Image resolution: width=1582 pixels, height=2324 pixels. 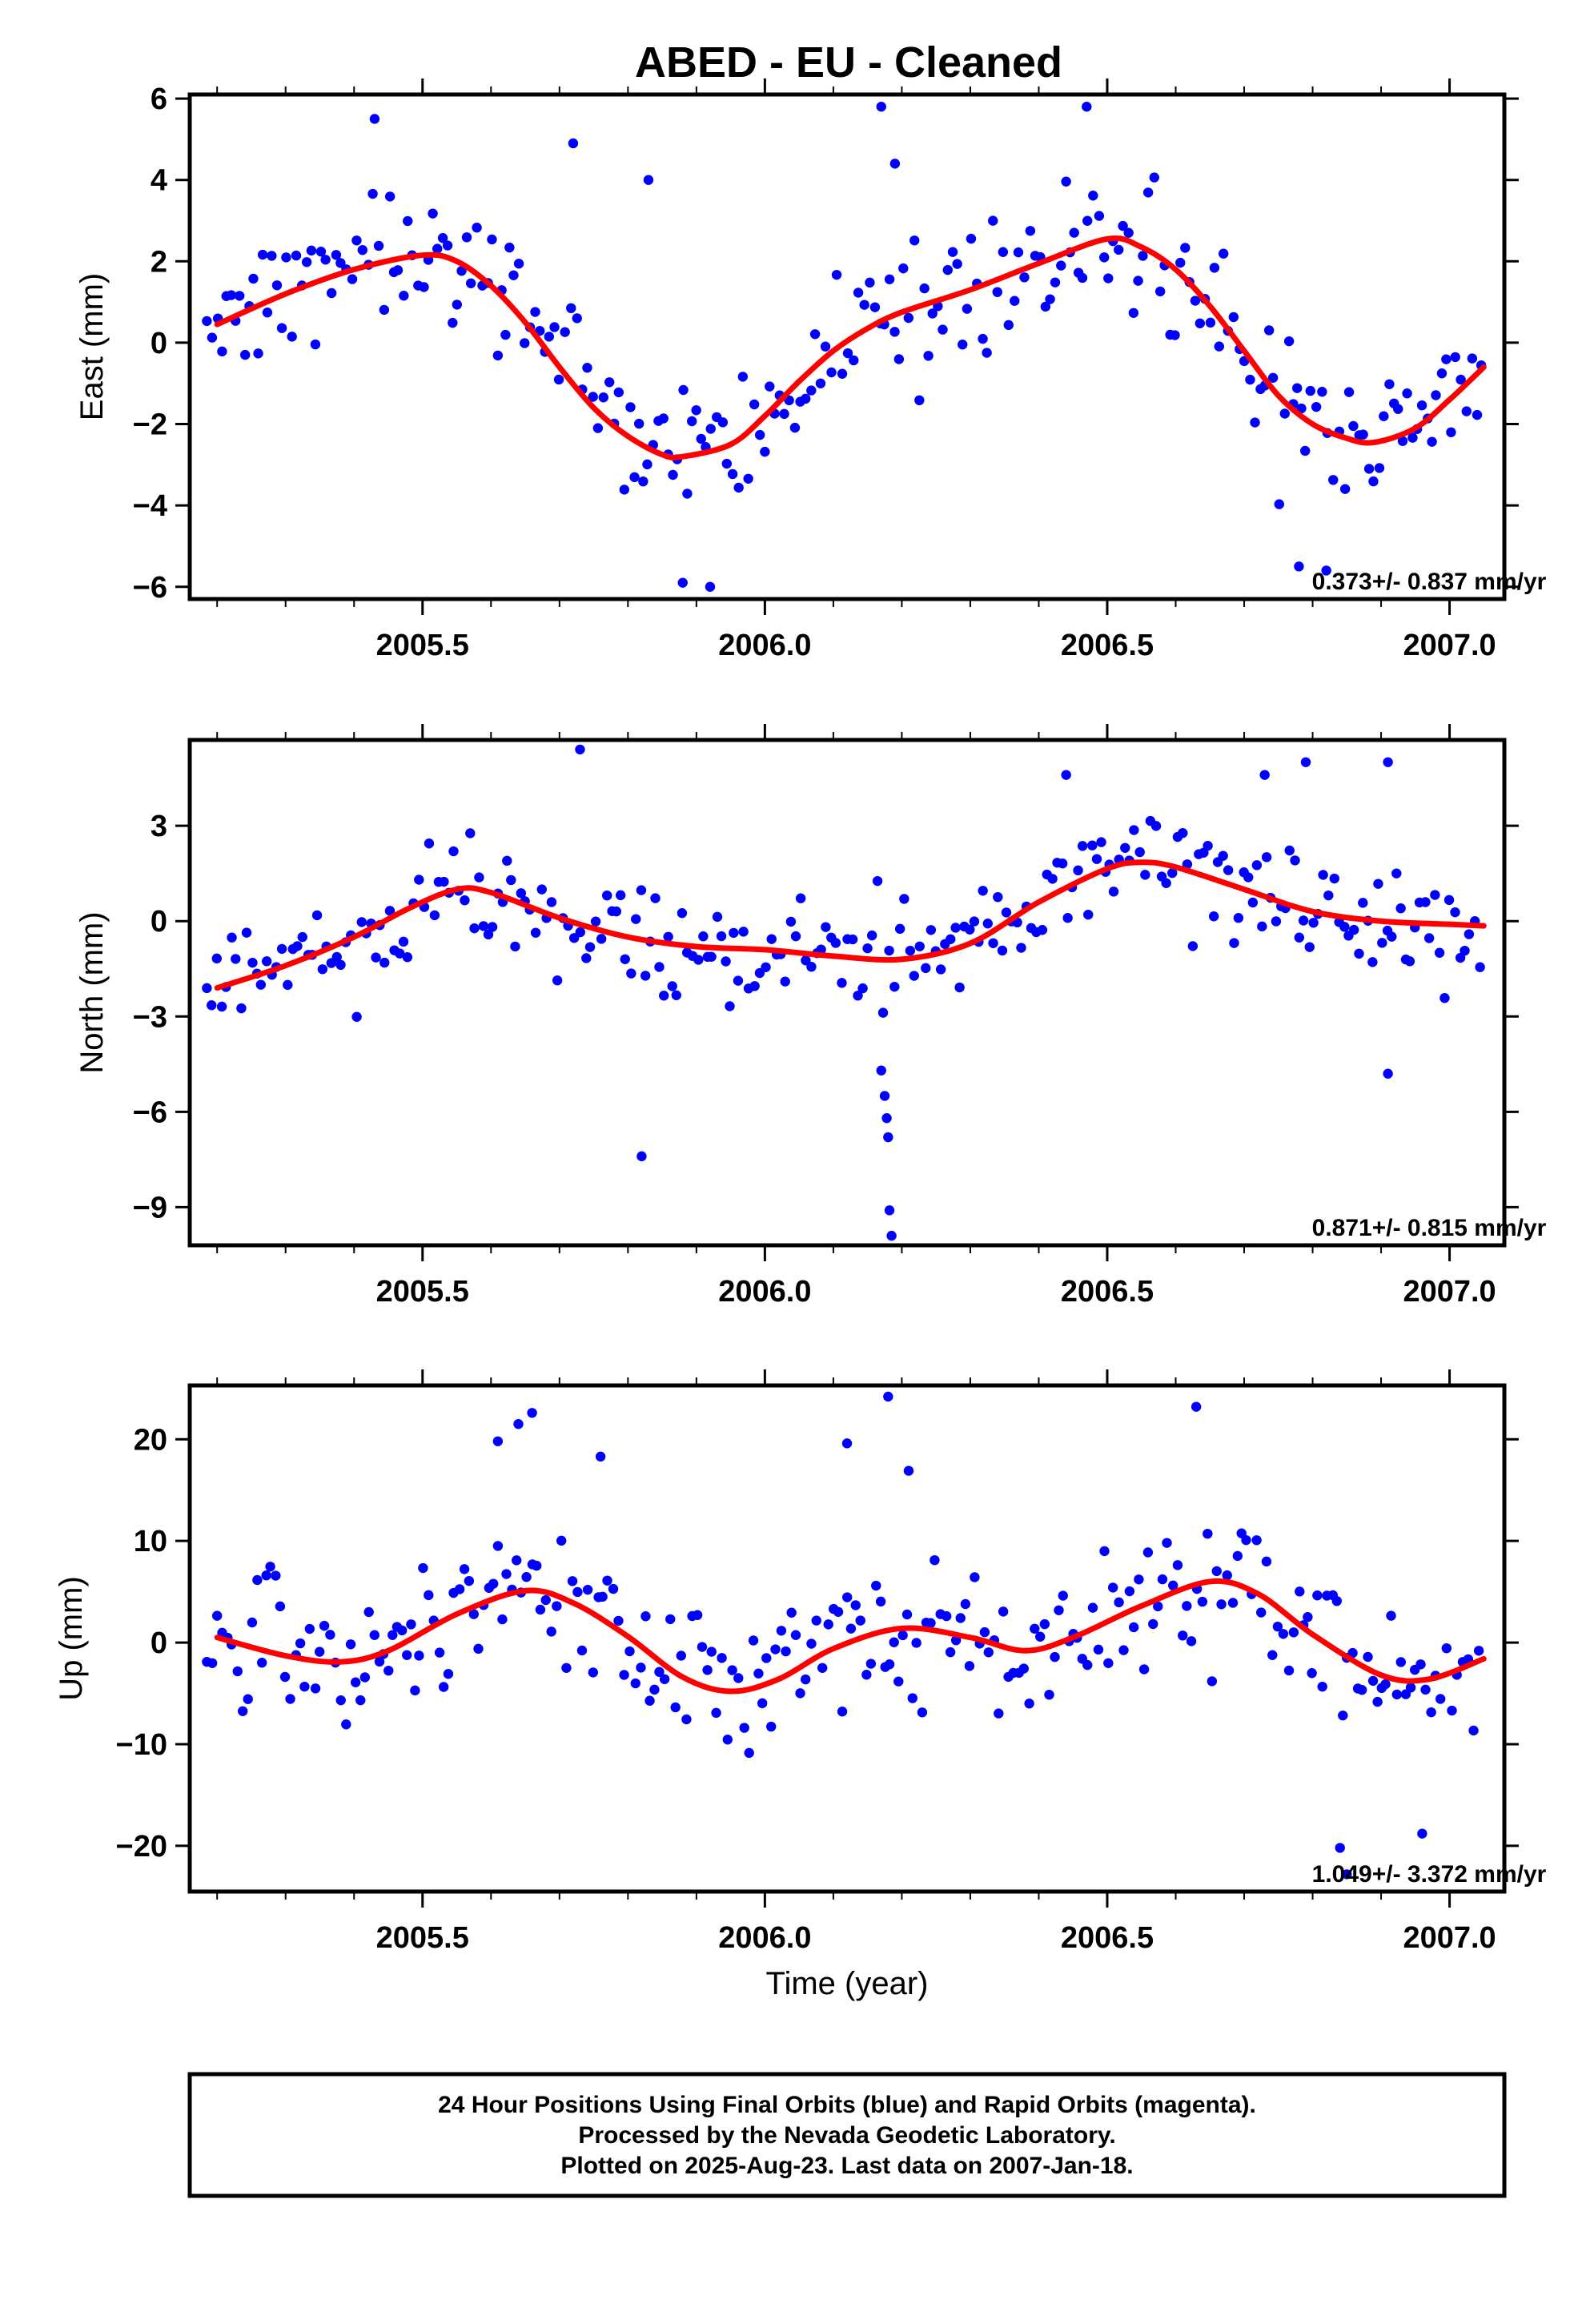 I want to click on y-tick-label: 6, so click(x=159, y=99).